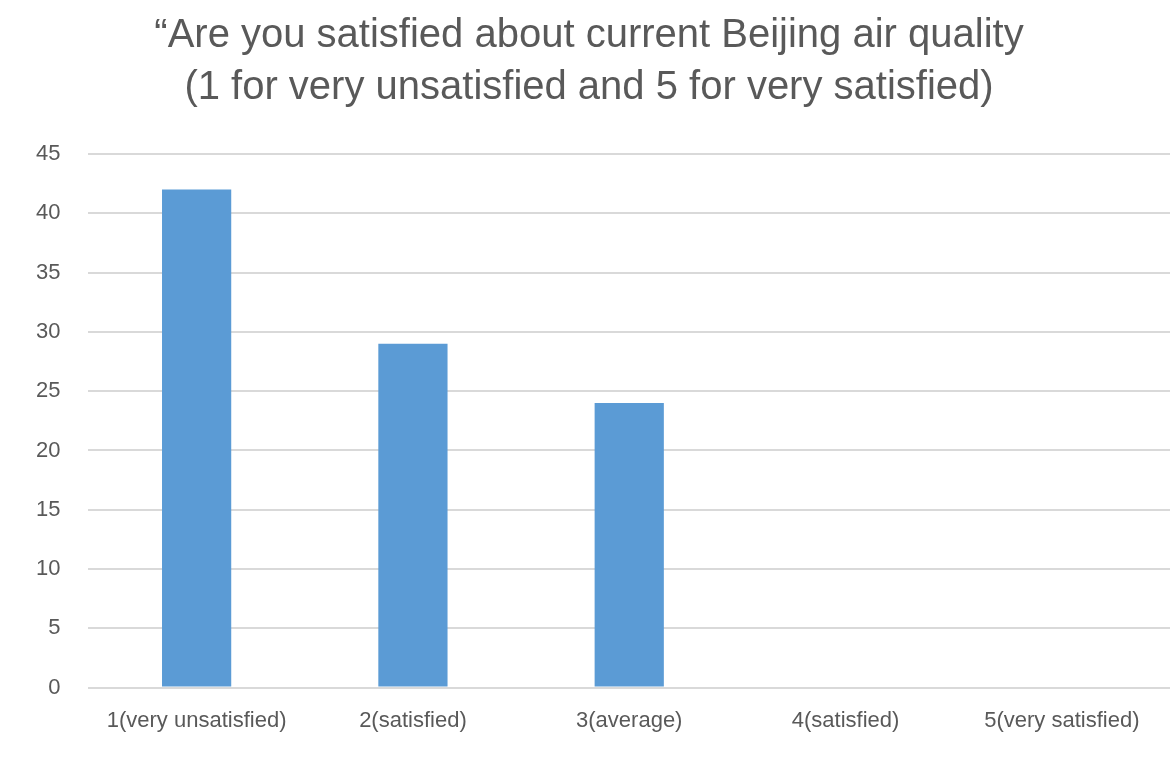  What do you see at coordinates (589, 59) in the screenshot?
I see `chart-title: “Are you satisfied about current Beijing air quality (1 for very unsatisfied and 5 for very satisfied)` at bounding box center [589, 59].